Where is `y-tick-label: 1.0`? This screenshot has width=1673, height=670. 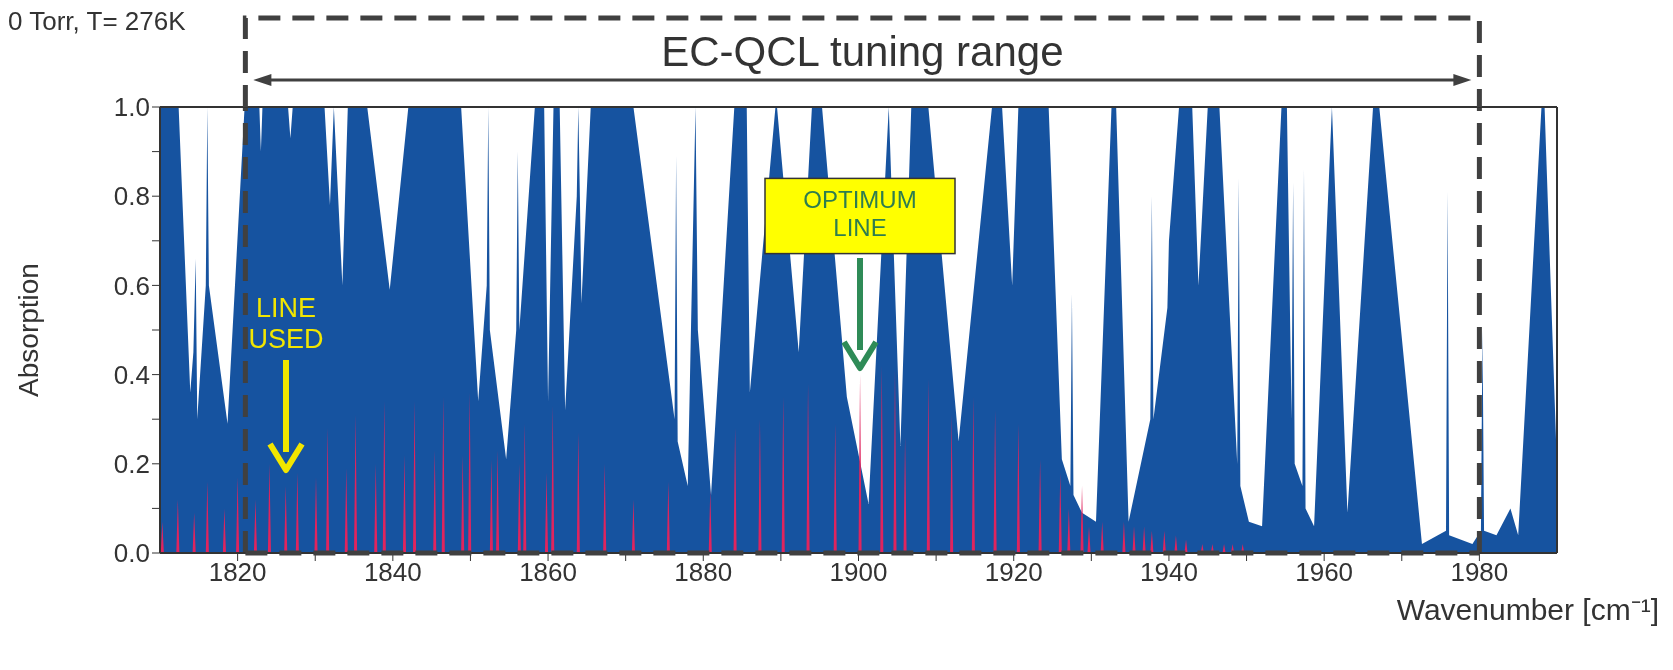 y-tick-label: 1.0 is located at coordinates (131, 107).